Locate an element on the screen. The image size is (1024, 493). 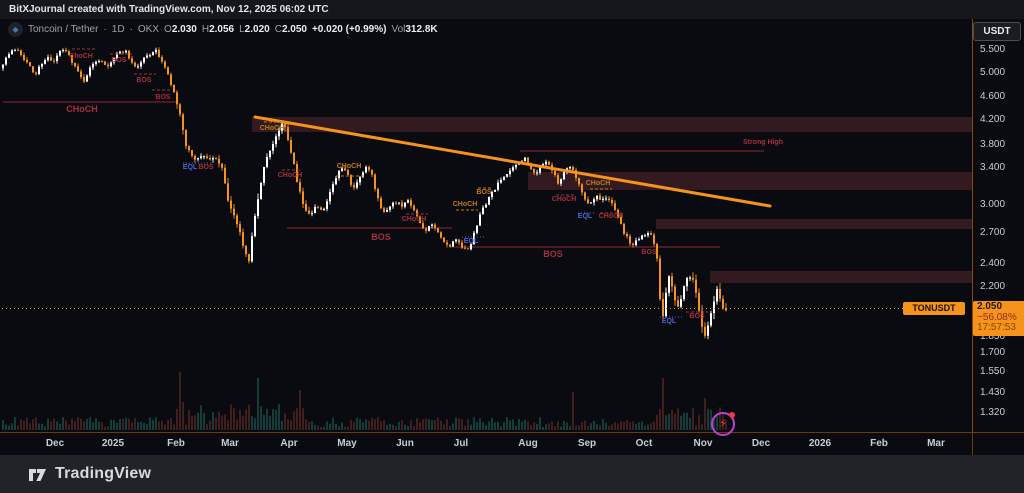
tradingview-wordmark: TradingView is located at coordinates (103, 473).